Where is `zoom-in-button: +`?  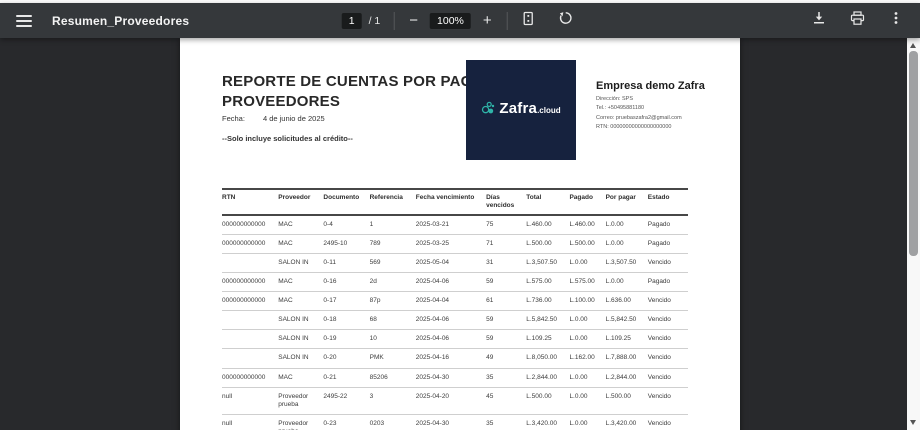
zoom-in-button: + is located at coordinates (487, 20).